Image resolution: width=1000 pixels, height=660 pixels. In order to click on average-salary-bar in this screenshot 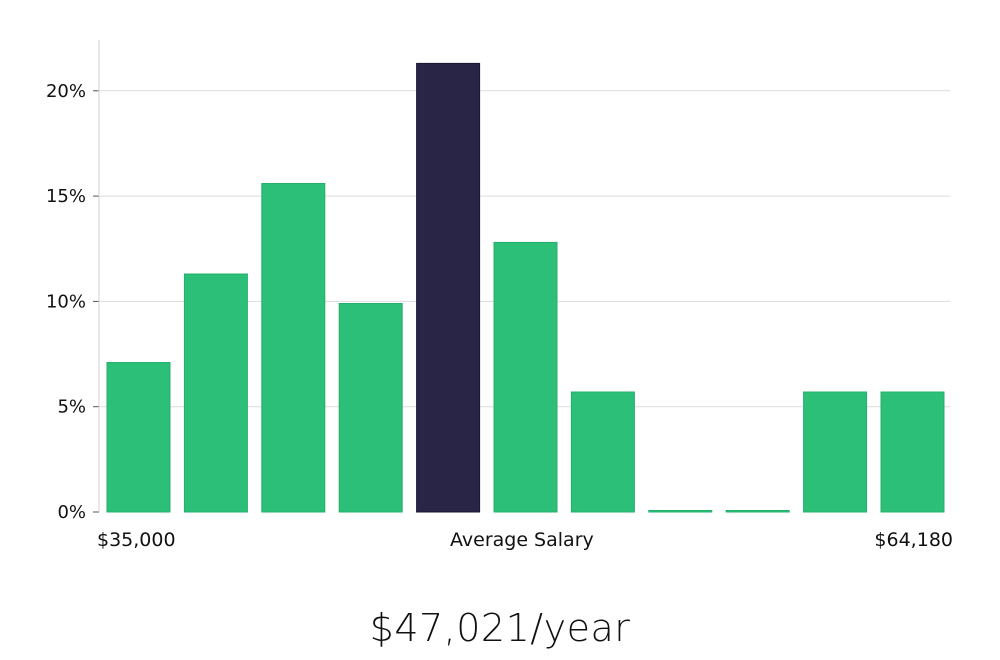, I will do `click(448, 287)`.